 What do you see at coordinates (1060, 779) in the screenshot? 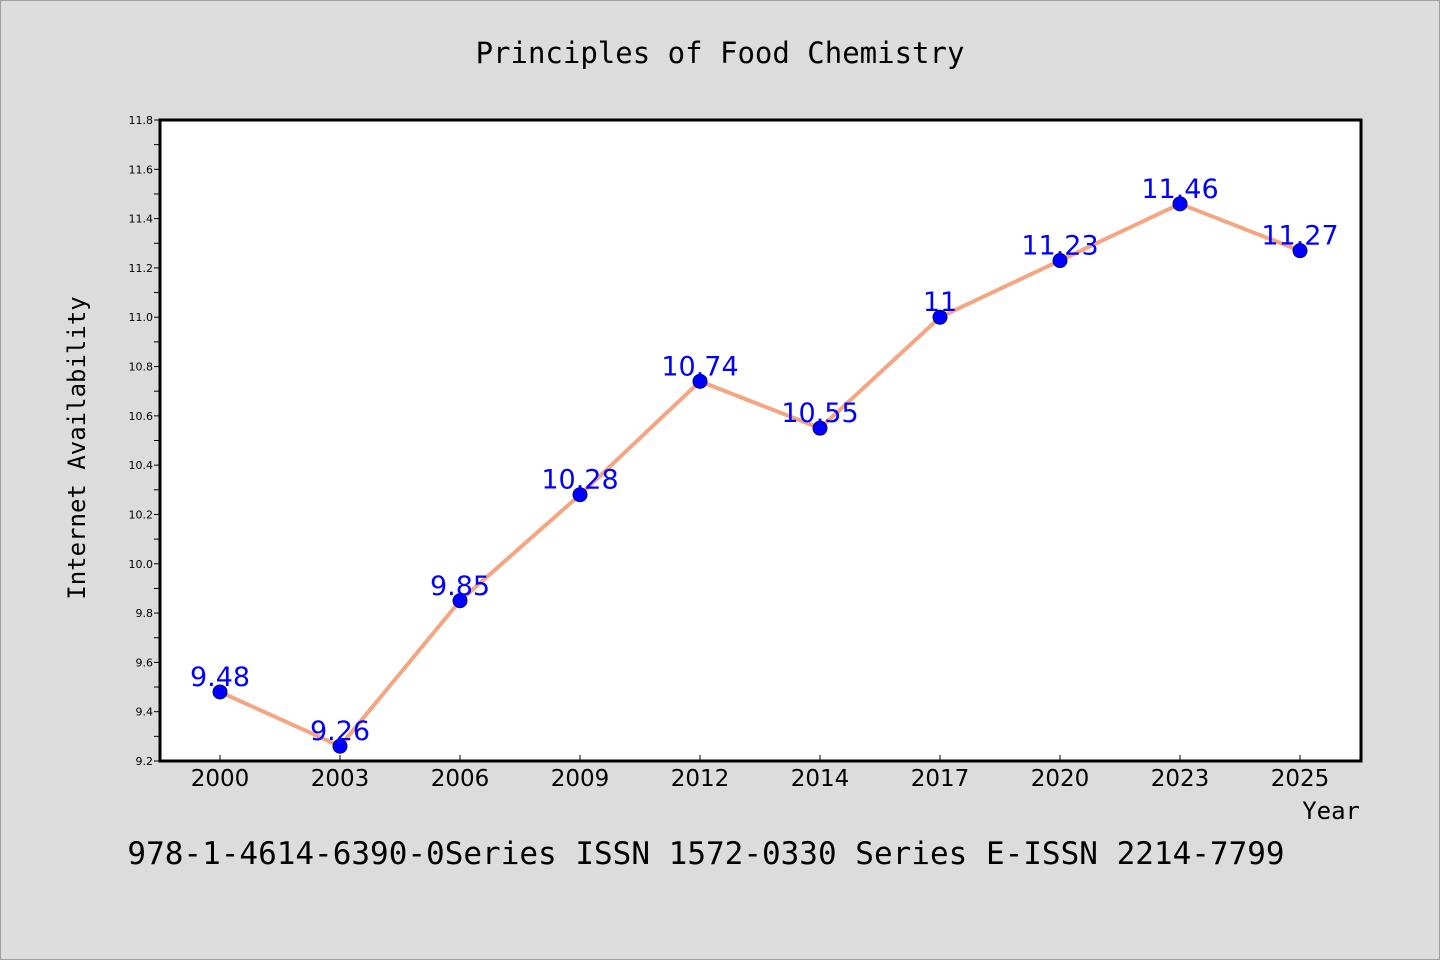
I see `x-tick-label: 2020` at bounding box center [1060, 779].